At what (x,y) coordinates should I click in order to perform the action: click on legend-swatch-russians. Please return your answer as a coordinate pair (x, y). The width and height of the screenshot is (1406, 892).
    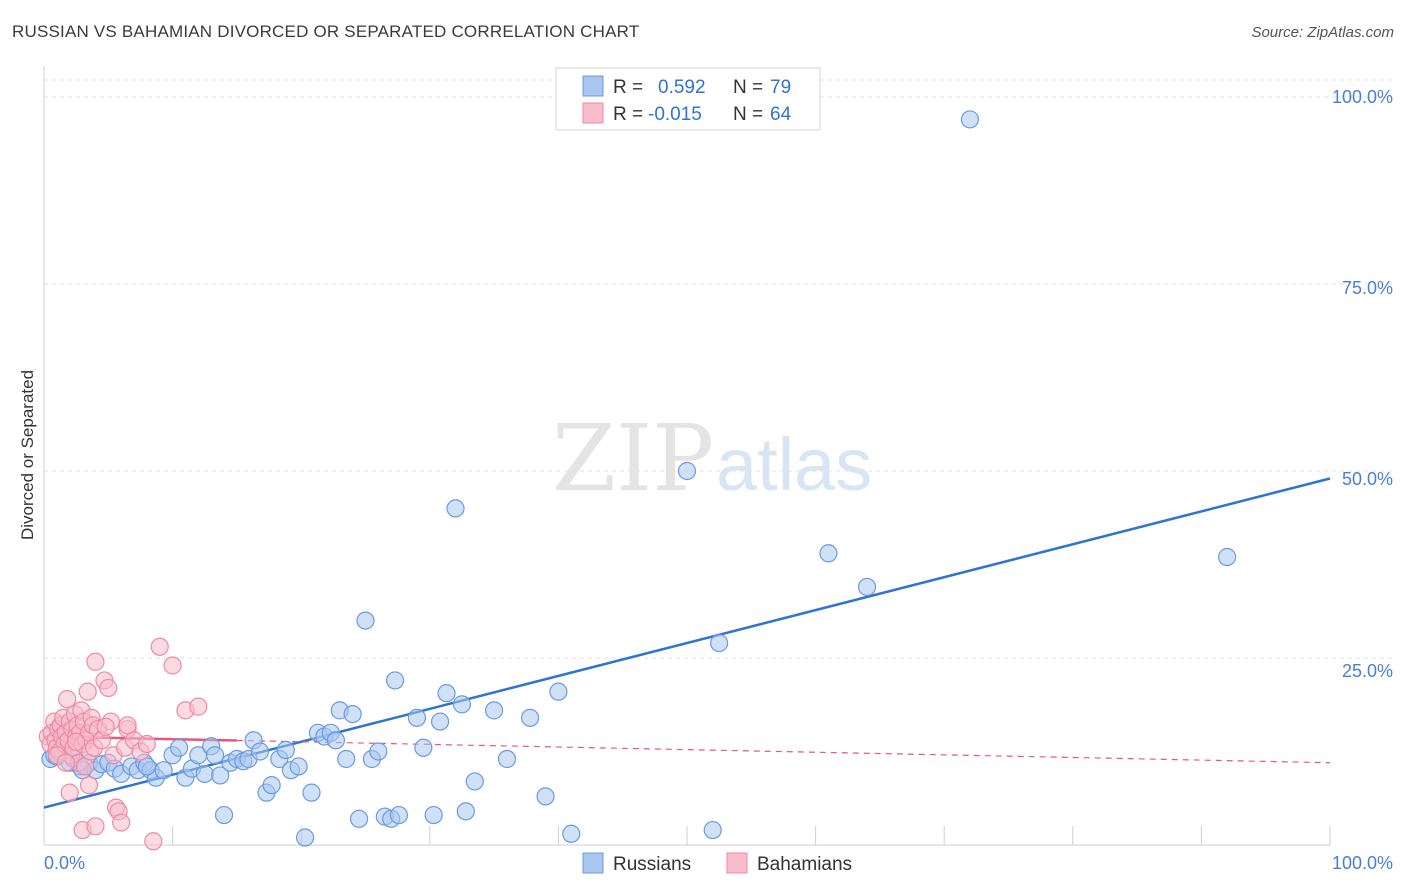
    Looking at the image, I should click on (593, 86).